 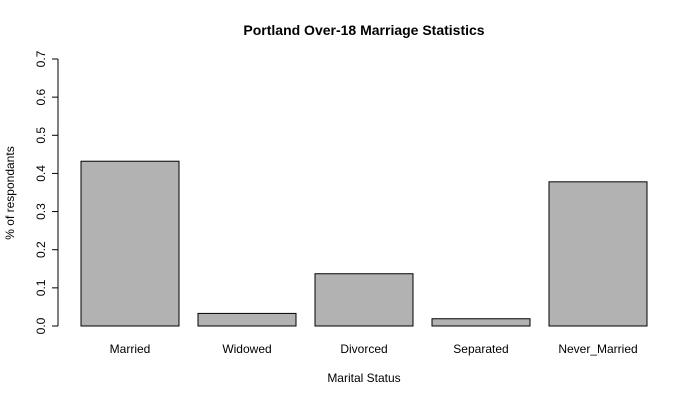 What do you see at coordinates (41, 96) in the screenshot?
I see `y-tick-label: 0.6` at bounding box center [41, 96].